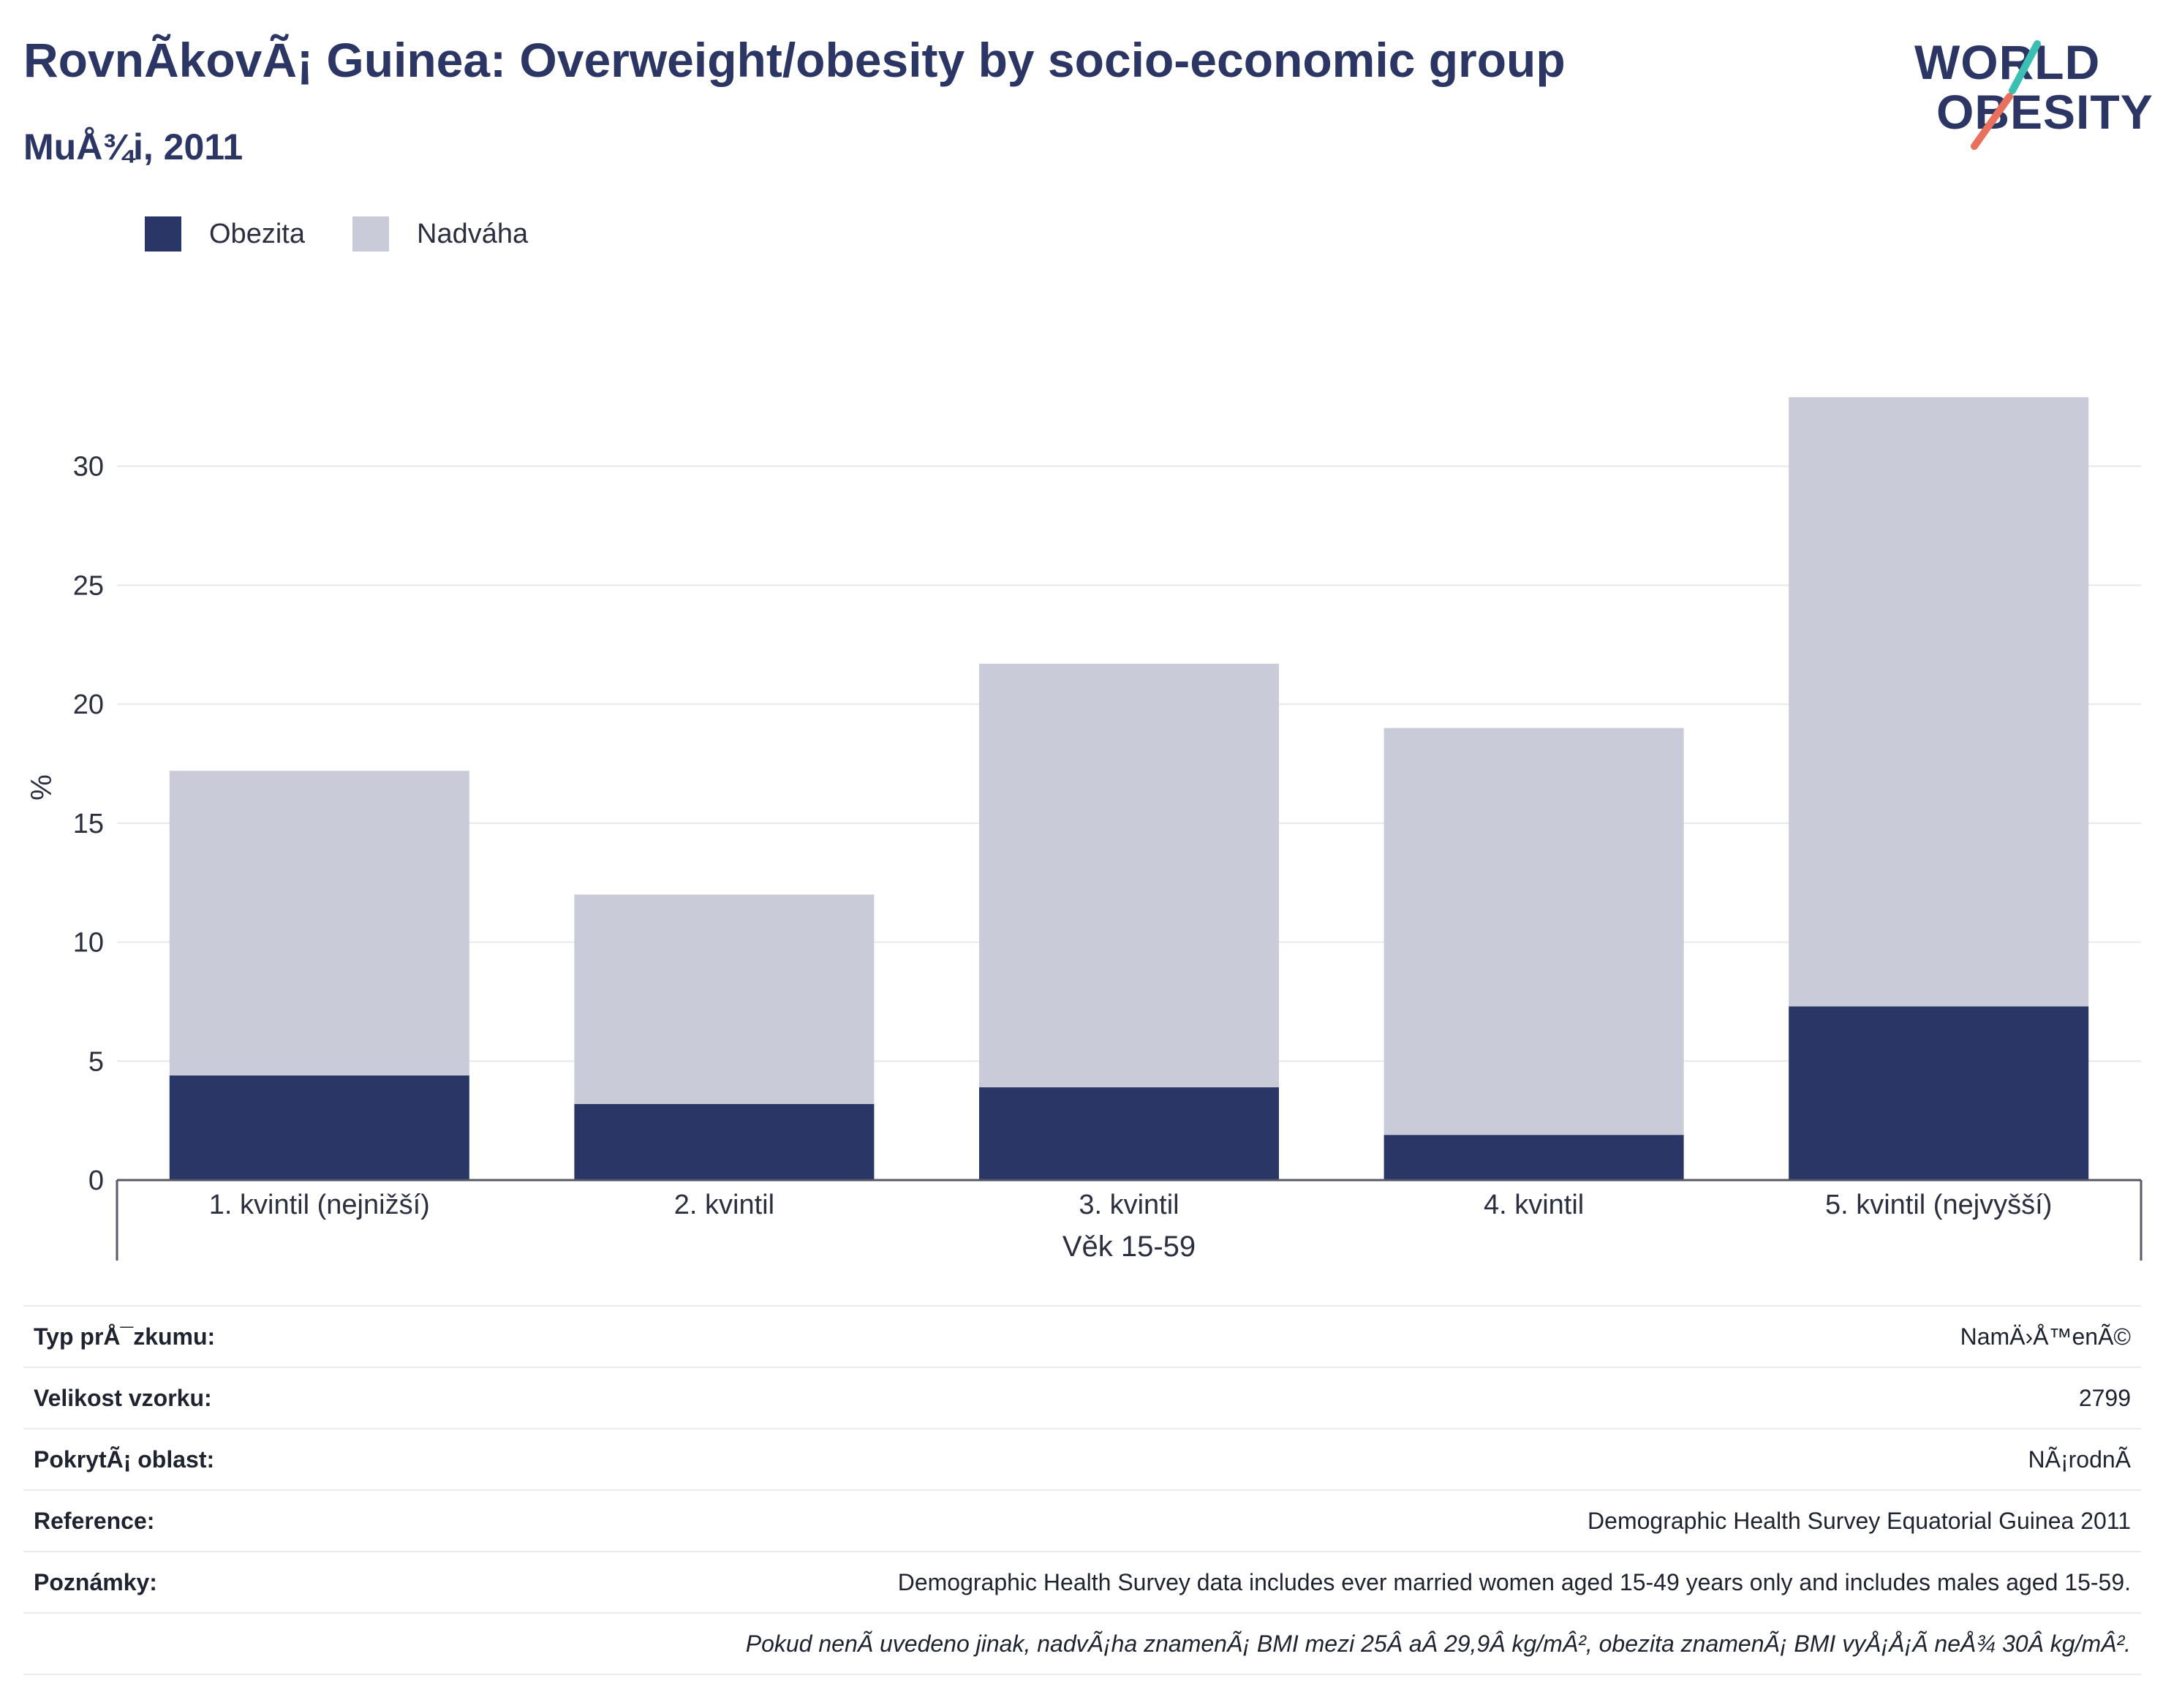 The width and height of the screenshot is (2163, 1708). What do you see at coordinates (89, 467) in the screenshot?
I see `y-tick-label: 30` at bounding box center [89, 467].